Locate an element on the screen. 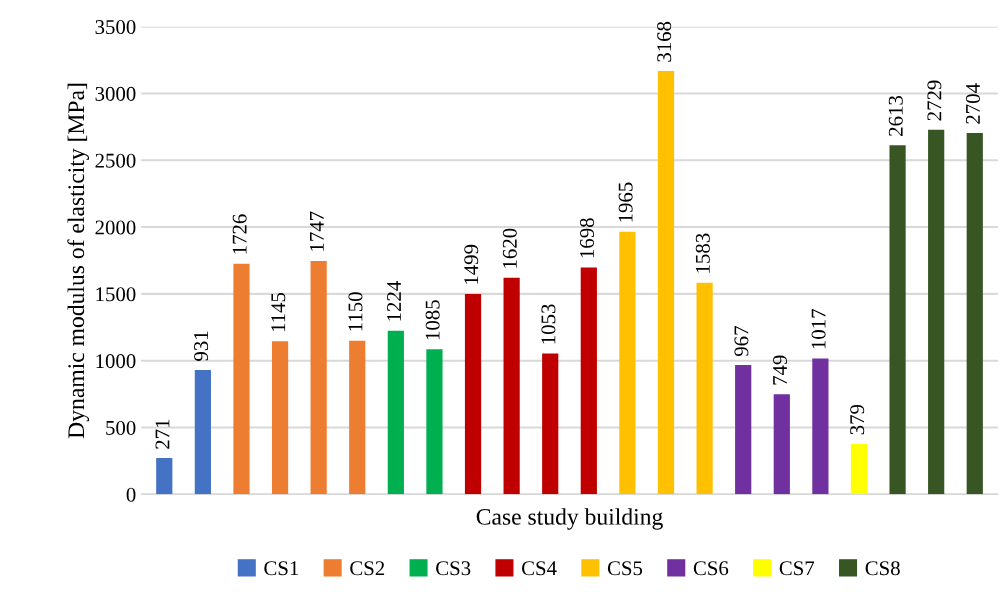 The image size is (1008, 592). data-label: 1698 is located at coordinates (587, 238).